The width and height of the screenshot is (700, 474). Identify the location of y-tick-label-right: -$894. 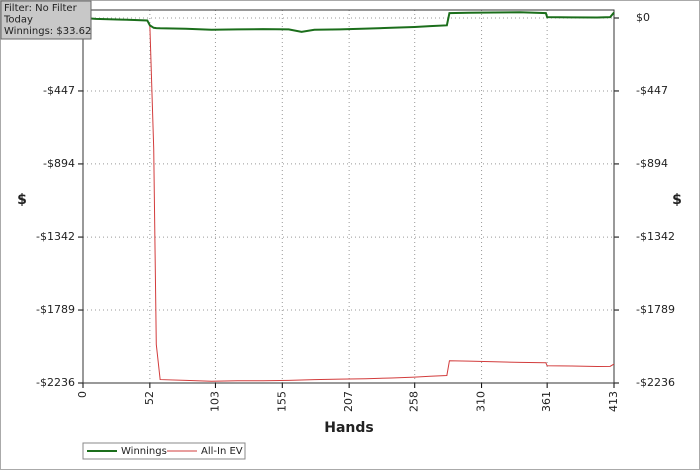
(652, 163).